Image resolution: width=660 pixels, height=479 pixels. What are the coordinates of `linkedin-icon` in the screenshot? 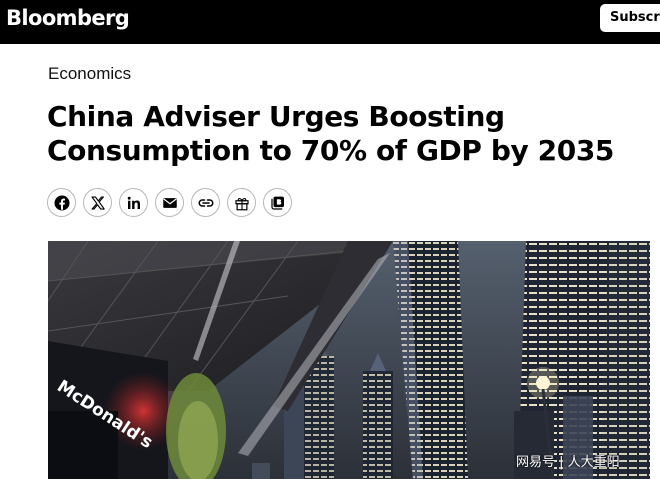 It's located at (133, 202).